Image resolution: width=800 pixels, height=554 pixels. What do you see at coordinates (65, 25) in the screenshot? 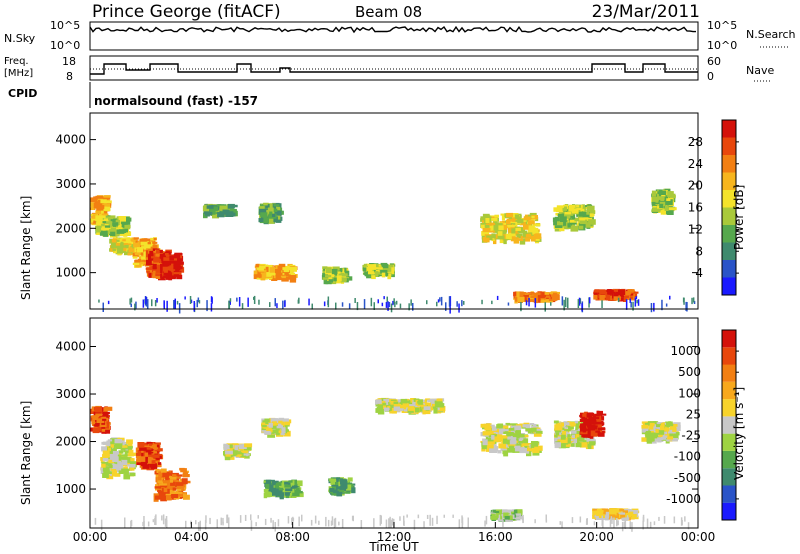
I see `nsky-tick-top: 10^5` at bounding box center [65, 25].